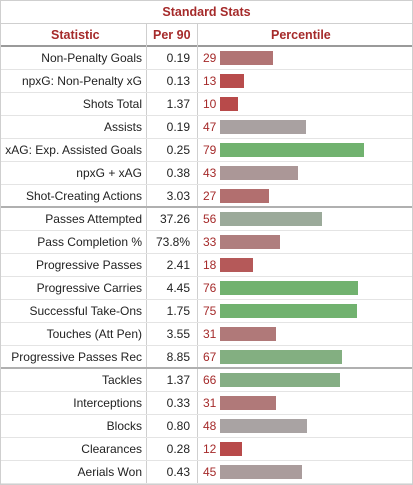 This screenshot has width=413, height=485. Describe the element at coordinates (91, 58) in the screenshot. I see `stat-label: Non-Penalty Goals` at that location.